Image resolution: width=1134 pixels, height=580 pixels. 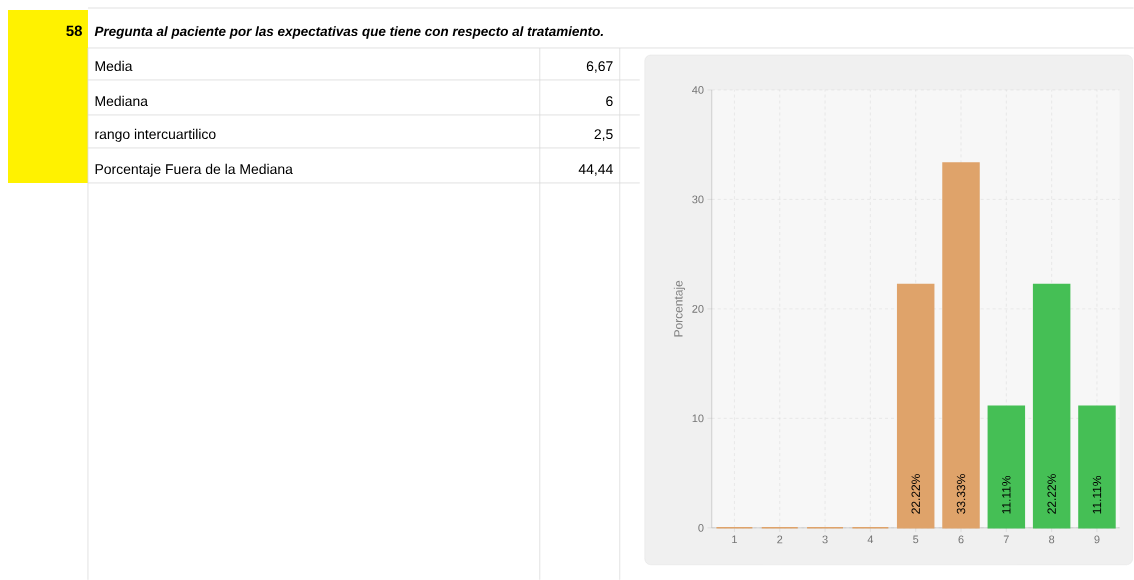 What do you see at coordinates (74, 31) in the screenshot?
I see `text: 58` at bounding box center [74, 31].